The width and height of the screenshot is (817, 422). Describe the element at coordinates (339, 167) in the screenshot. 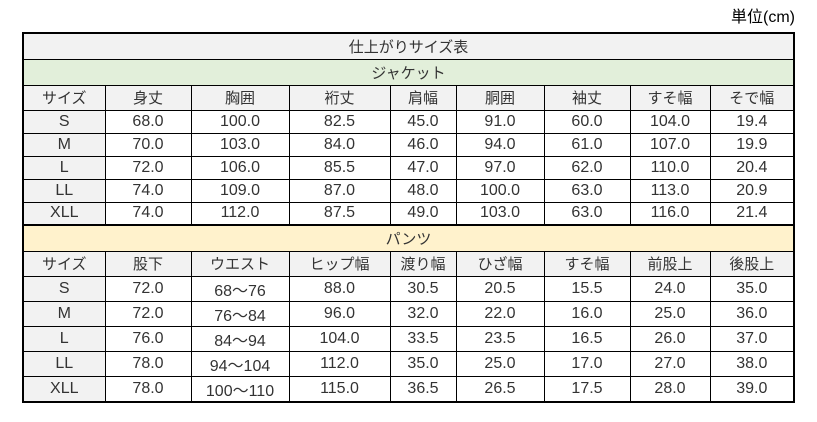

I see `value-cell: 85.5` at that location.